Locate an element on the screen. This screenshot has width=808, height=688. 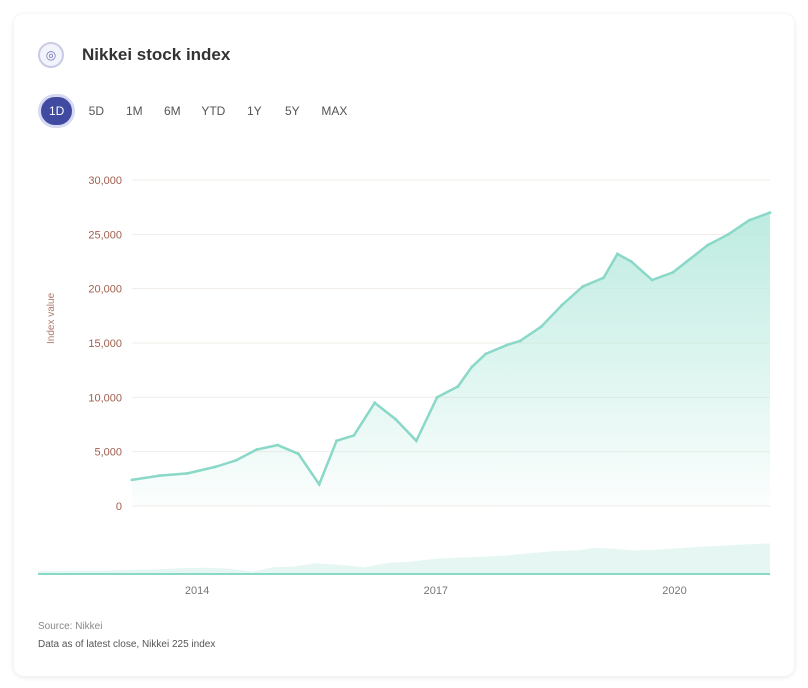
navigator-area is located at coordinates (404, 558).